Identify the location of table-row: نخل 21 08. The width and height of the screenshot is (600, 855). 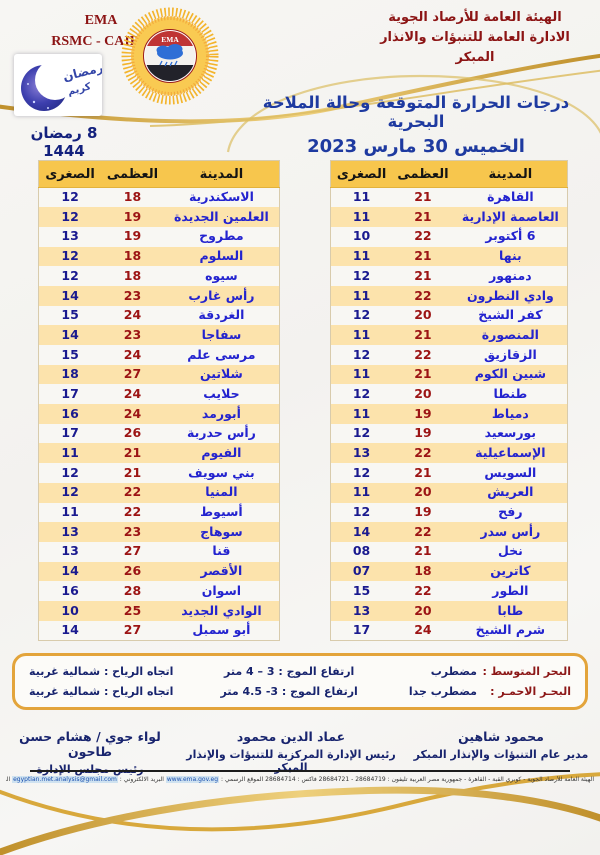
(449, 551).